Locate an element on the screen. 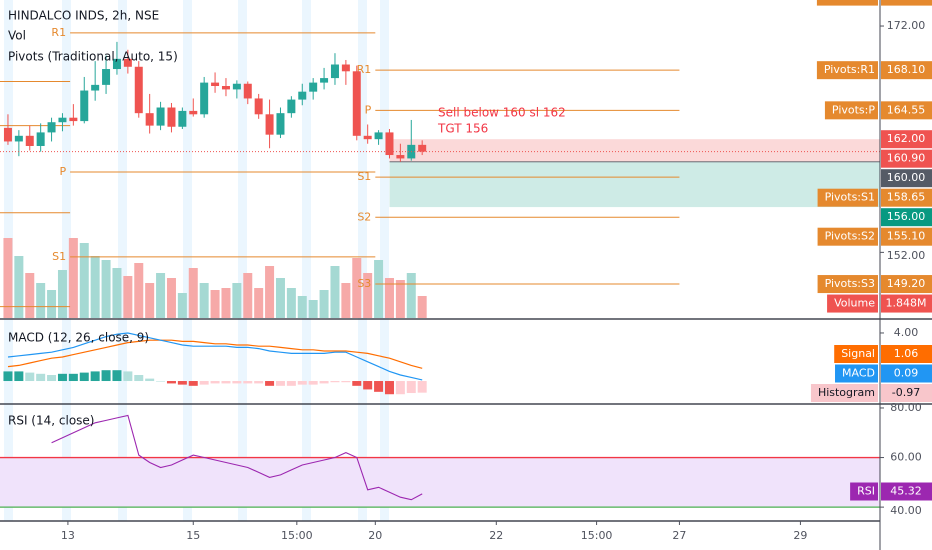 The image size is (932, 550). y-tick-label: 172.00 is located at coordinates (906, 25).